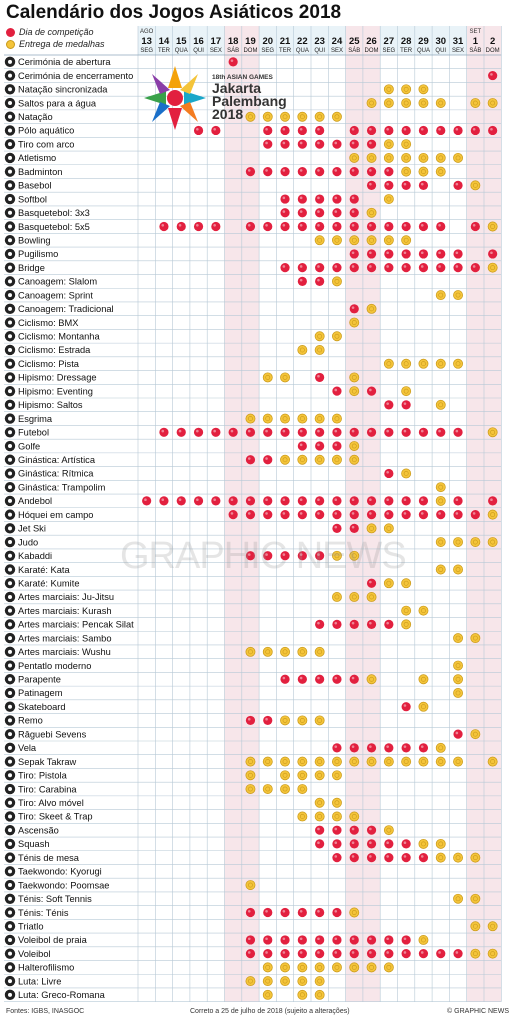  What do you see at coordinates (33, 433) in the screenshot?
I see `sport-label: Futebol` at bounding box center [33, 433].